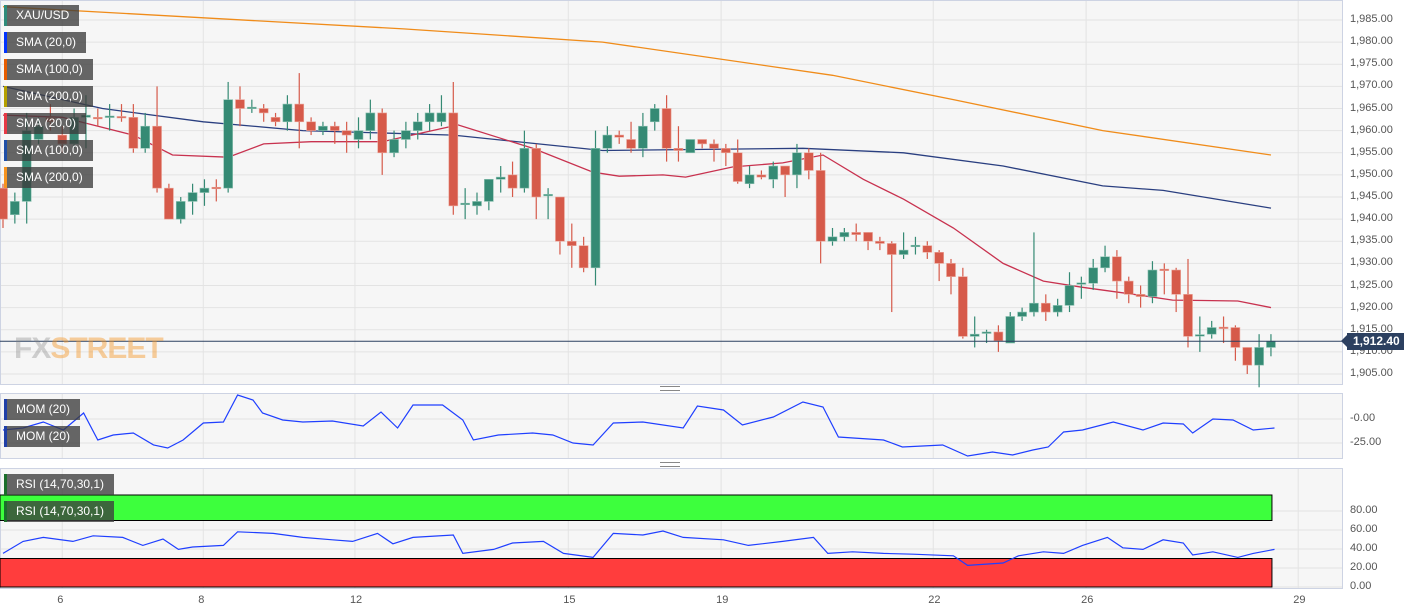  What do you see at coordinates (1371, 218) in the screenshot?
I see `price-axis-label: 1,940.00` at bounding box center [1371, 218].